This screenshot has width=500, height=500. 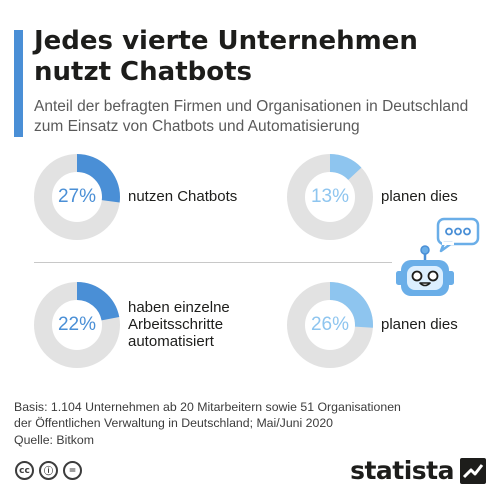 I want to click on license-icons: cc ⓘ =, so click(x=48, y=470).